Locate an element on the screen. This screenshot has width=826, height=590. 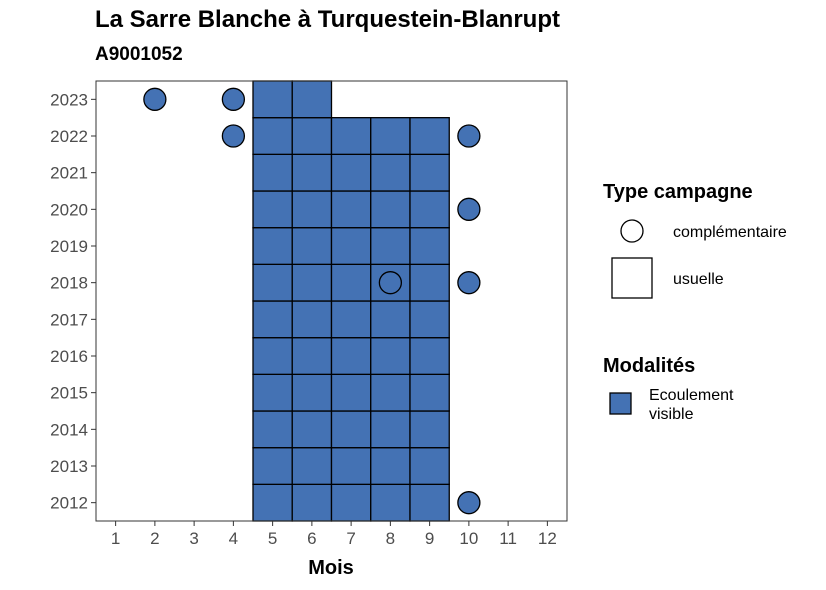
y-tick-label: 2018 is located at coordinates (69, 283).